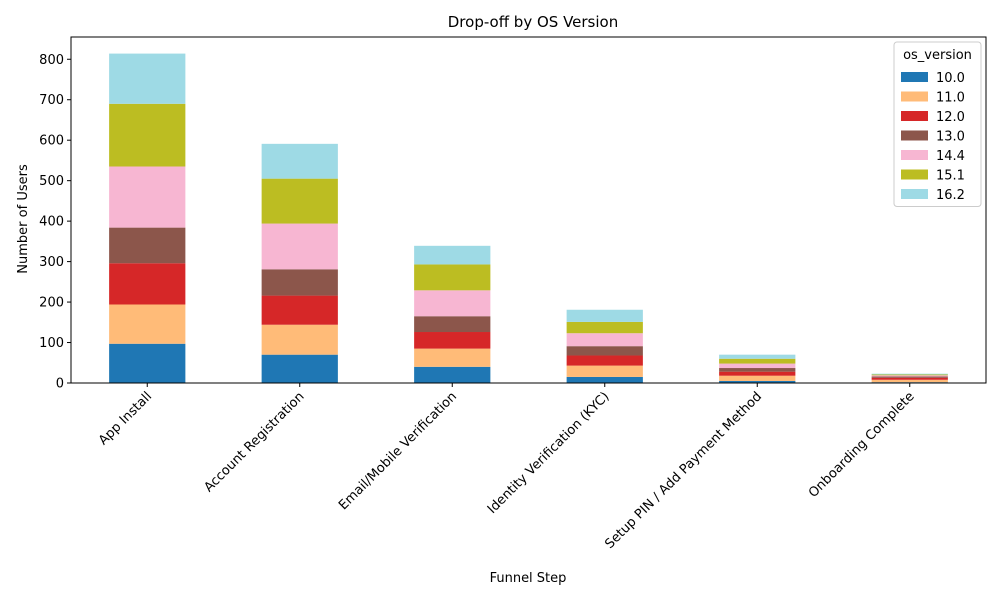 Image resolution: width=1000 pixels, height=600 pixels. Describe the element at coordinates (51, 343) in the screenshot. I see `y-tick-label-1: 100` at that location.